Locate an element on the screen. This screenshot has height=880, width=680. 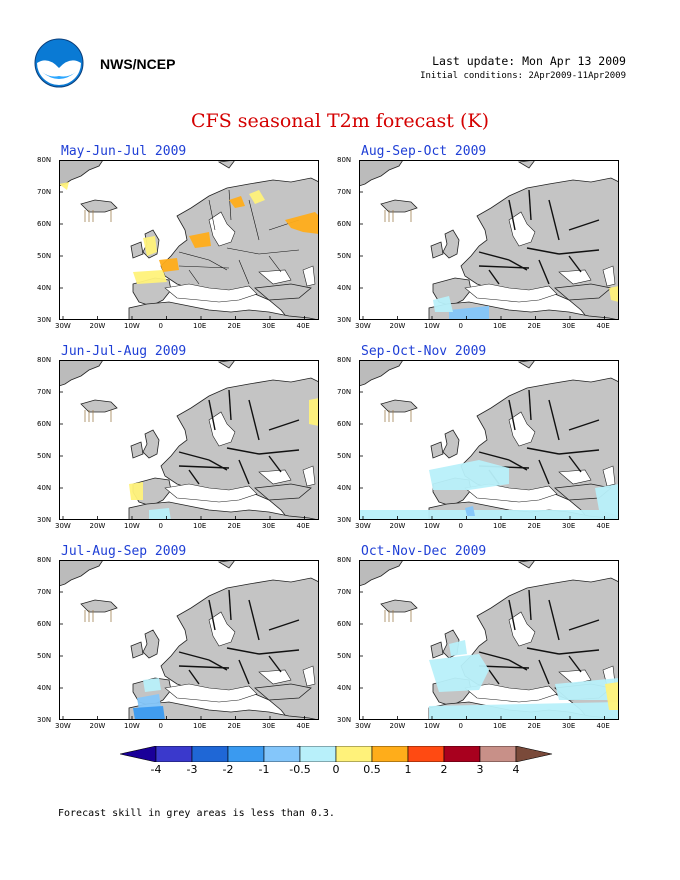
tick-marks is located at coordinates (398, 216).